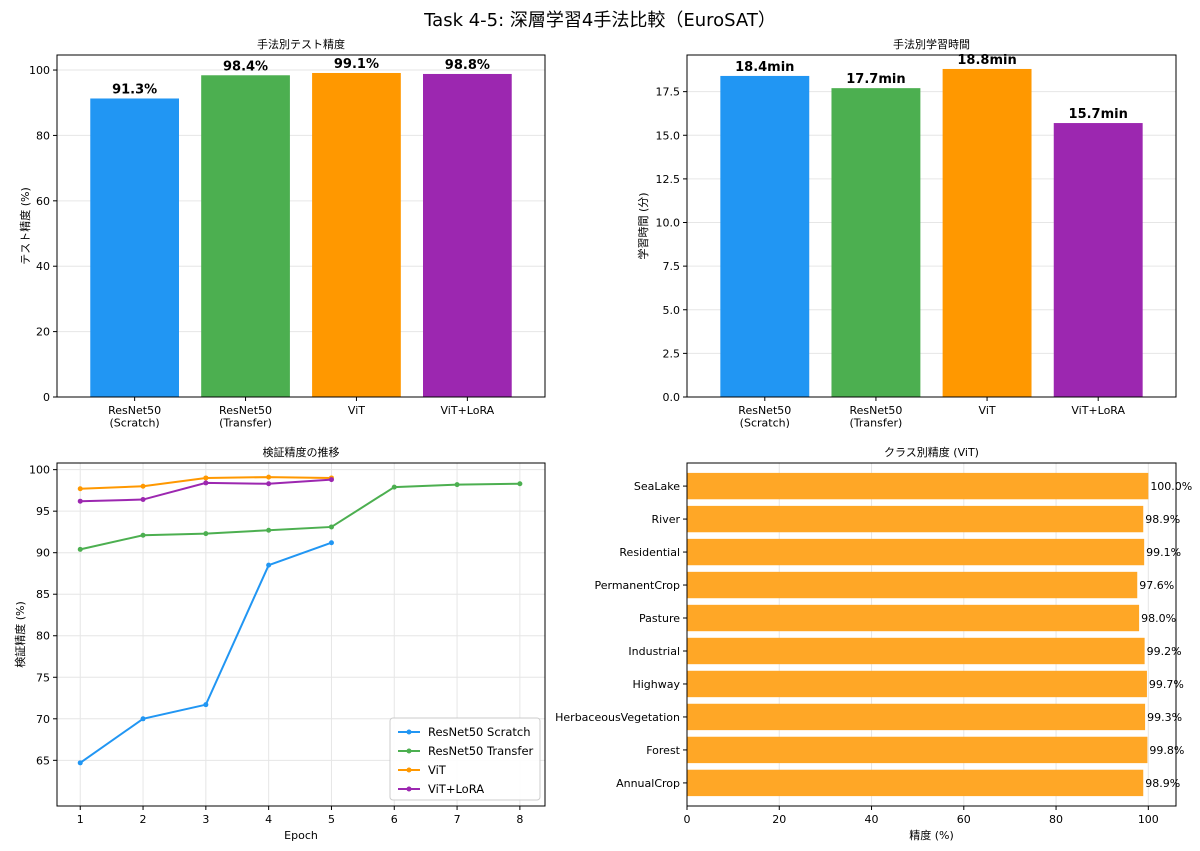  I want to click on x-tick-label: 4, so click(268, 819).